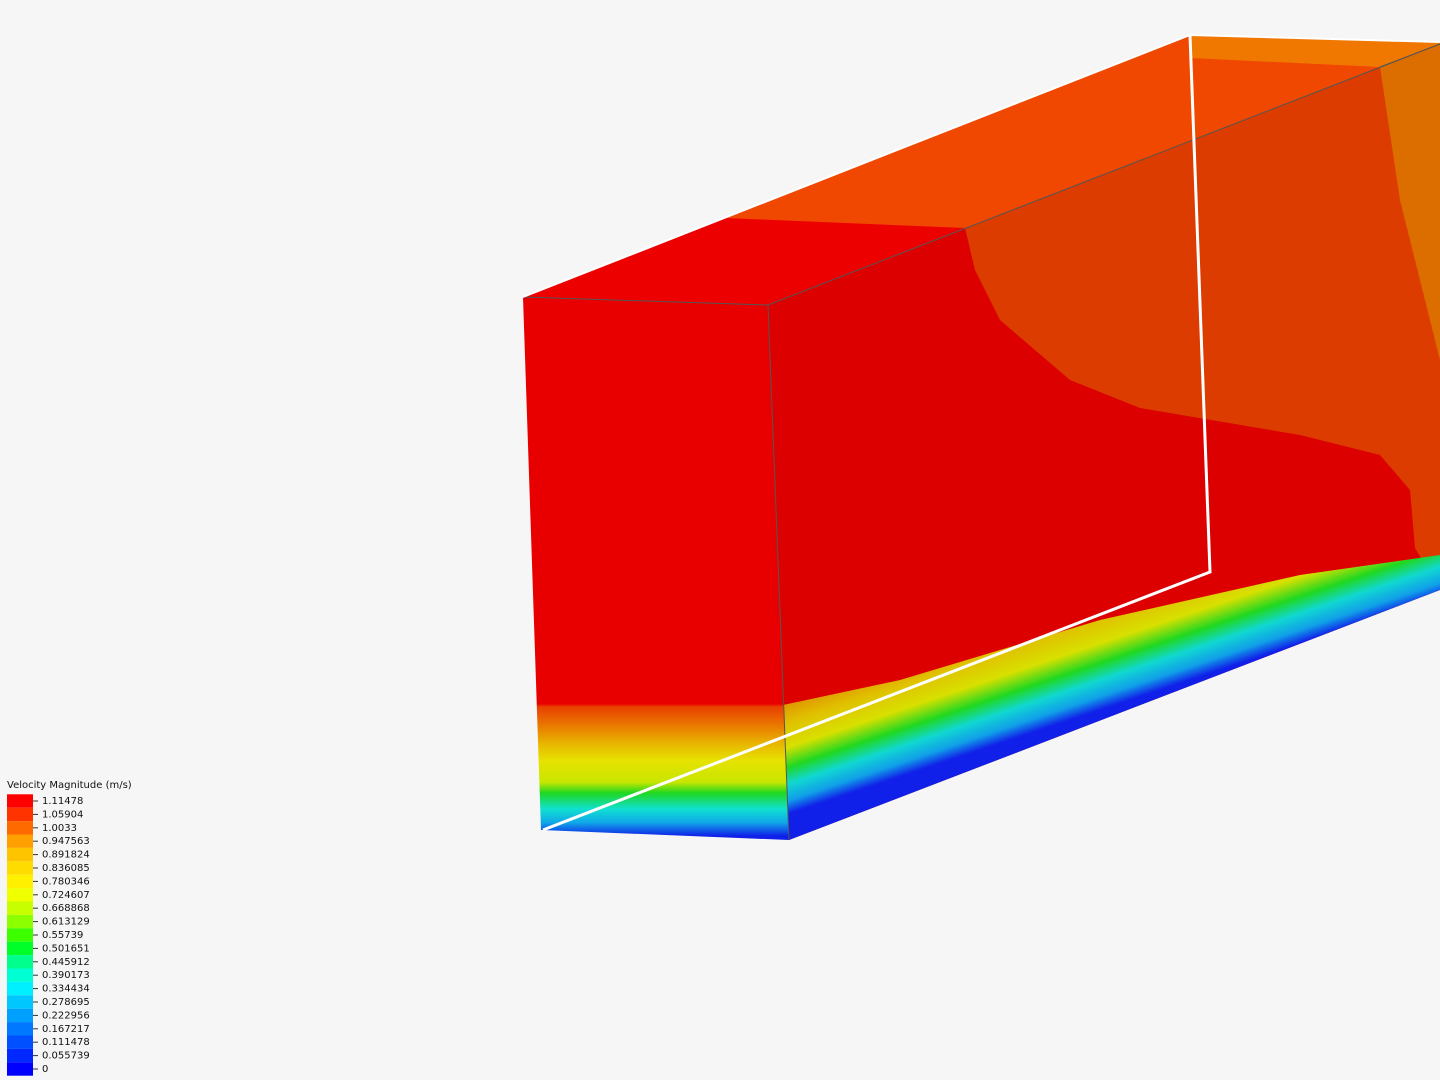 This screenshot has width=1440, height=1080. What do you see at coordinates (66, 948) in the screenshot?
I see `legend-label: 0.501651` at bounding box center [66, 948].